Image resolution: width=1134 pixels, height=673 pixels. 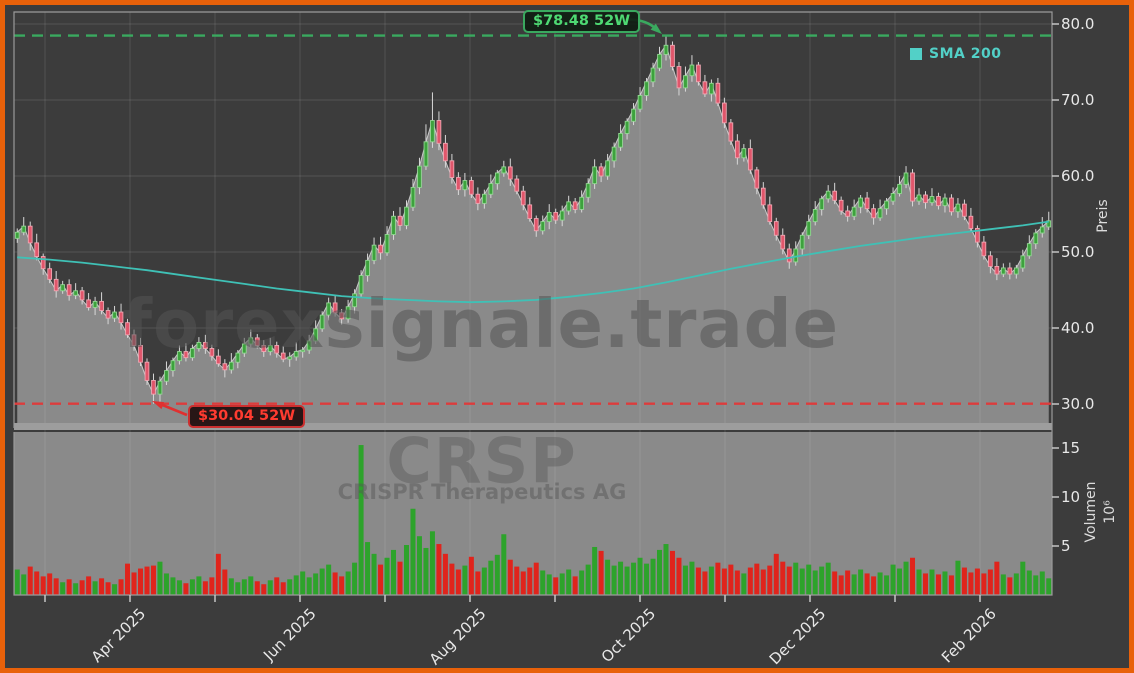 What do you see at coordinates (656, 28) in the screenshot?
I see `high-arrowhead-icon` at bounding box center [656, 28].